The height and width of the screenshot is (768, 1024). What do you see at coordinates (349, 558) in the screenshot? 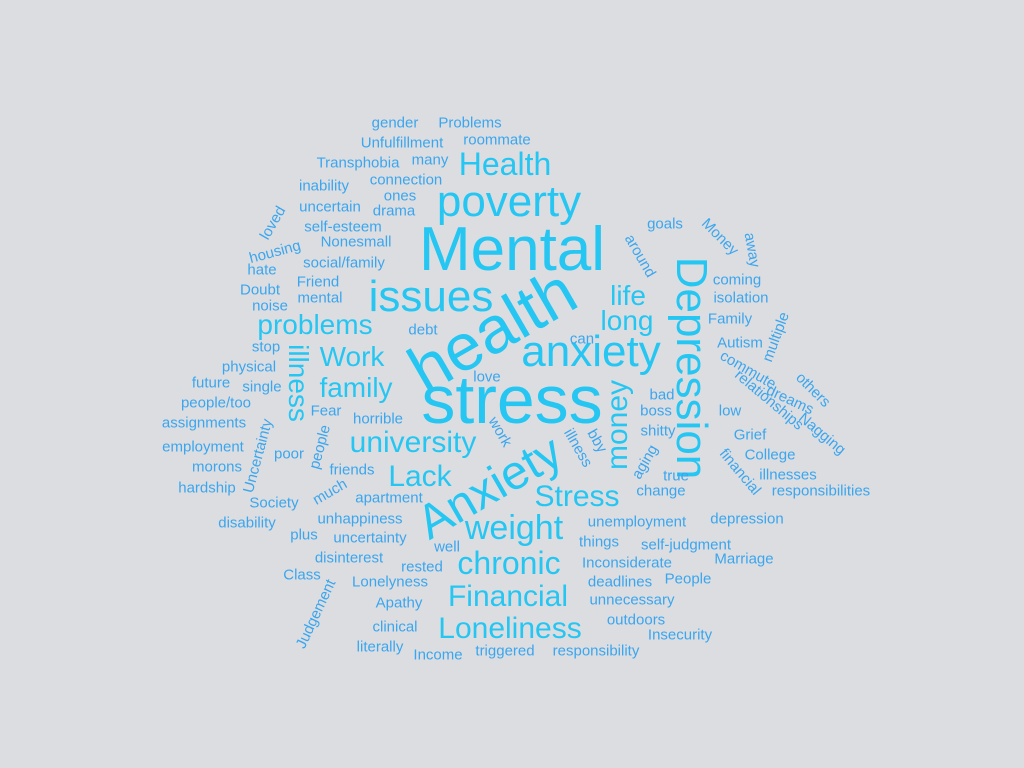
I see `word: disinterest` at bounding box center [349, 558].